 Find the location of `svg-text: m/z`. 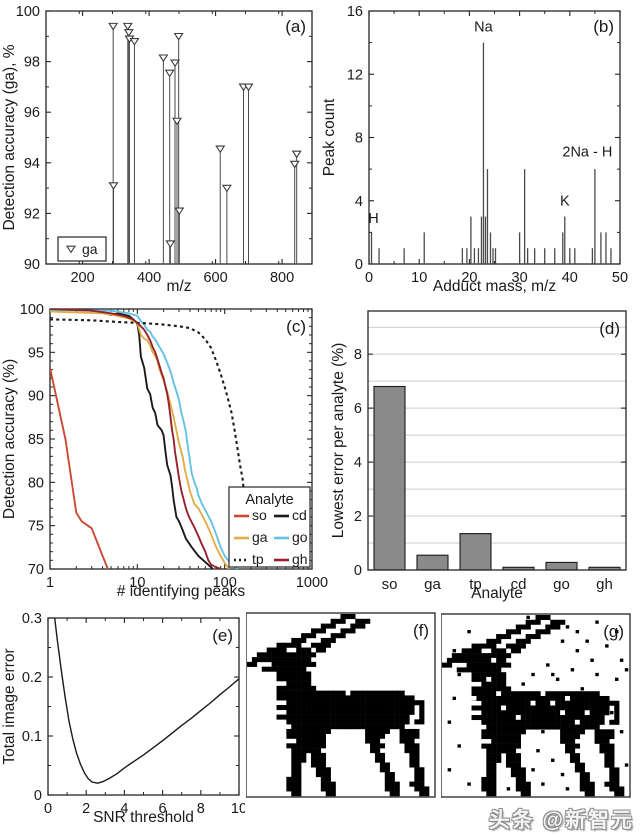

svg-text: m/z is located at coordinates (179, 286).